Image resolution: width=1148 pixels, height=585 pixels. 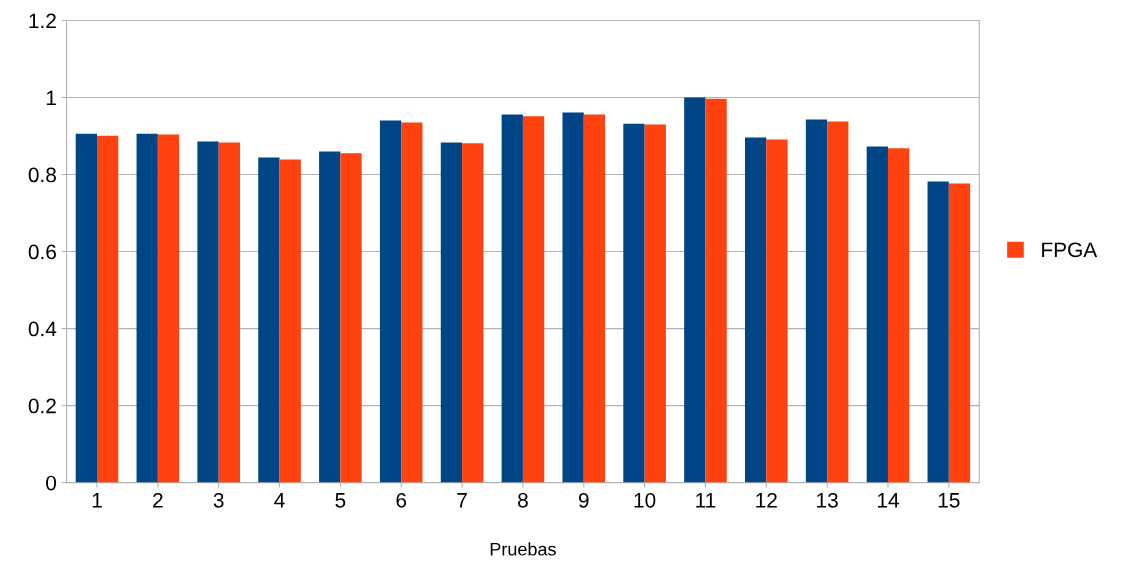 I want to click on x-tick-label: 15, so click(x=949, y=500).